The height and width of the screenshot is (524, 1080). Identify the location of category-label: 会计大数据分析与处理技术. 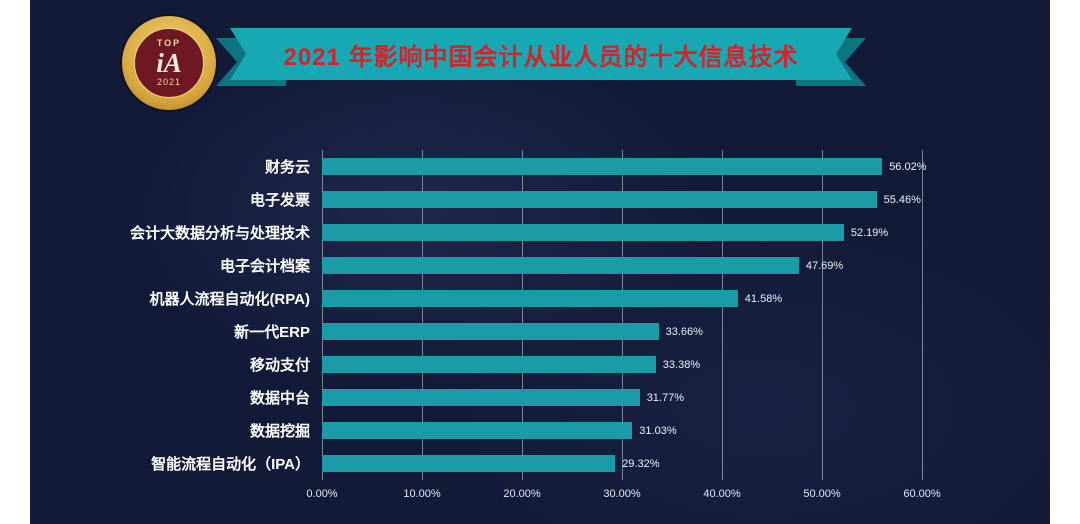
(219, 233).